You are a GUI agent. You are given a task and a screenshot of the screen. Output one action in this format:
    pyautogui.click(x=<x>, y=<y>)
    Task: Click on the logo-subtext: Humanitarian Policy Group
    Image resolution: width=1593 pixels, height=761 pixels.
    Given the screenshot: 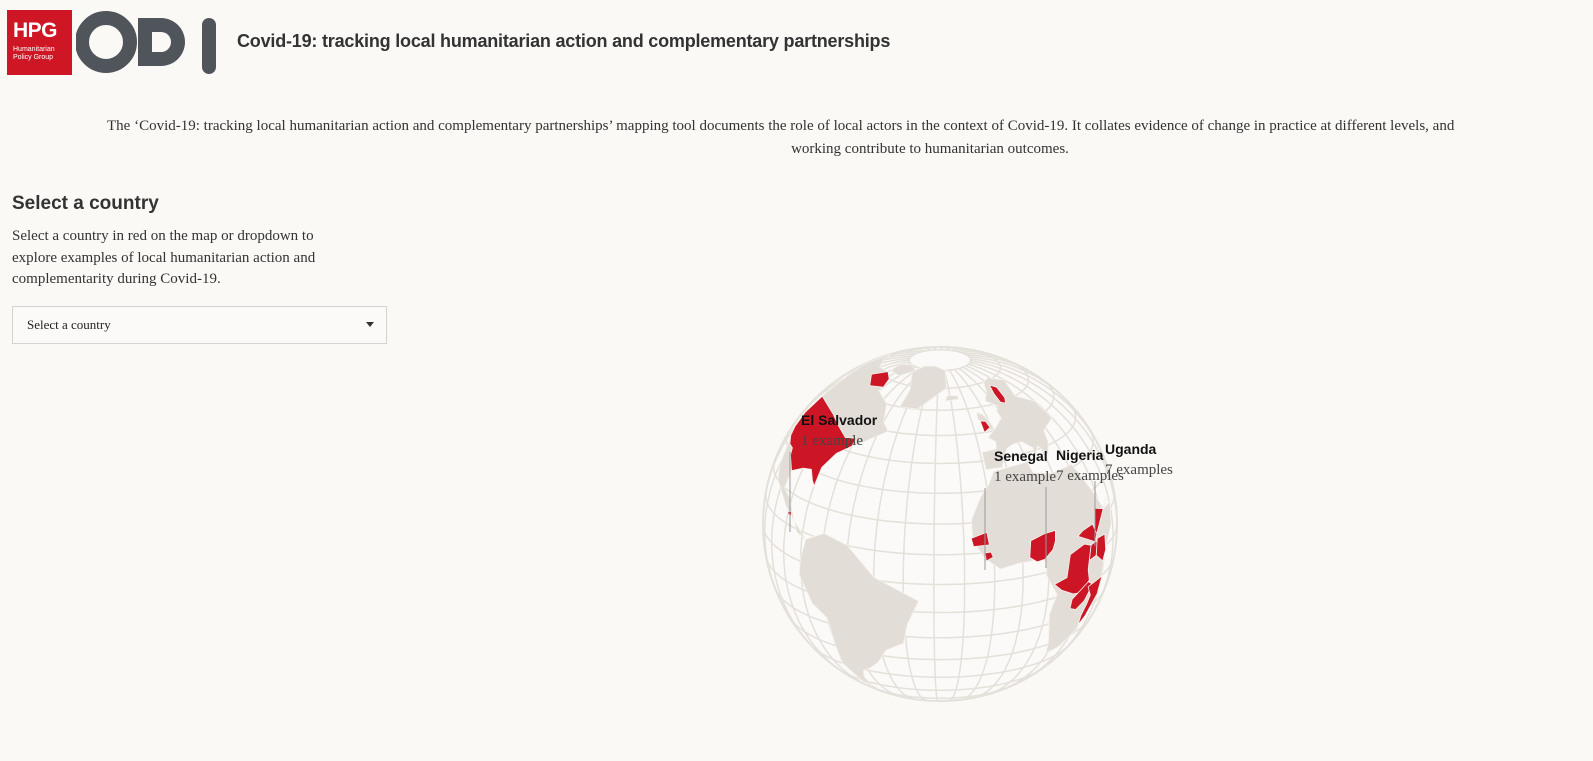 What is the action you would take?
    pyautogui.click(x=34, y=53)
    